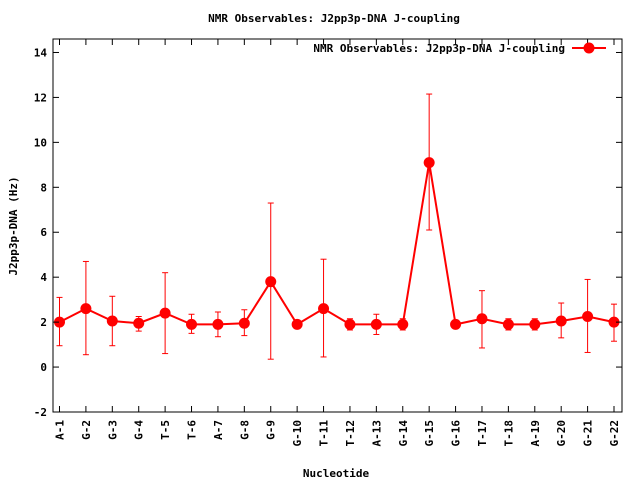 This screenshot has width=640, height=480. I want to click on legend-label: NMR Observables: J2pp3p-DNA J-coupling, so click(439, 48).